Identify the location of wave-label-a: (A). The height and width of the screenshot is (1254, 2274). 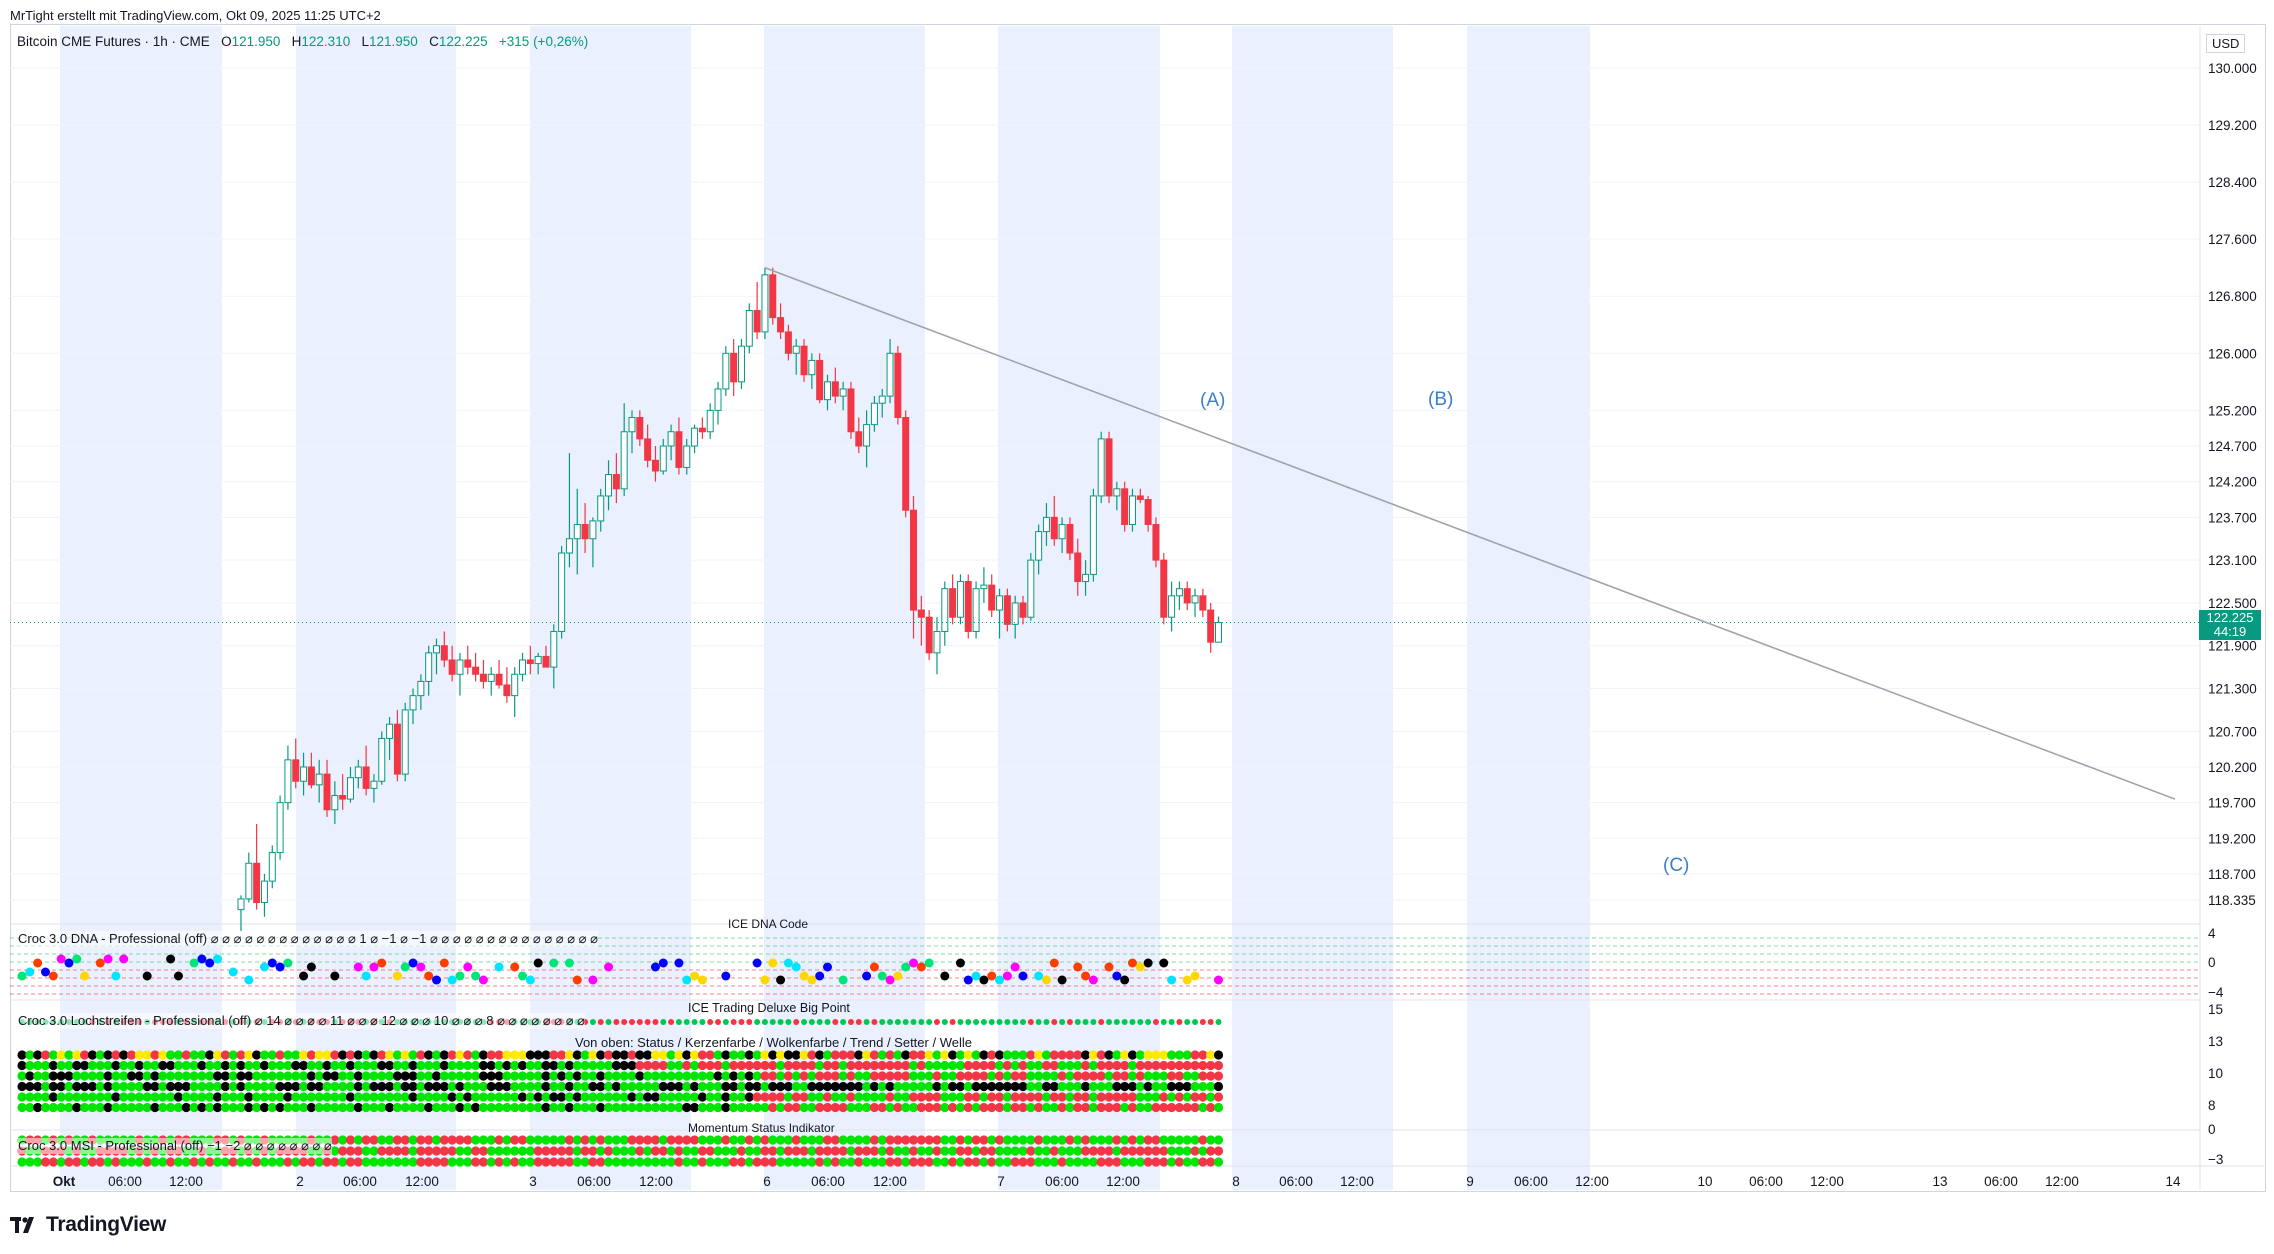
(1213, 400).